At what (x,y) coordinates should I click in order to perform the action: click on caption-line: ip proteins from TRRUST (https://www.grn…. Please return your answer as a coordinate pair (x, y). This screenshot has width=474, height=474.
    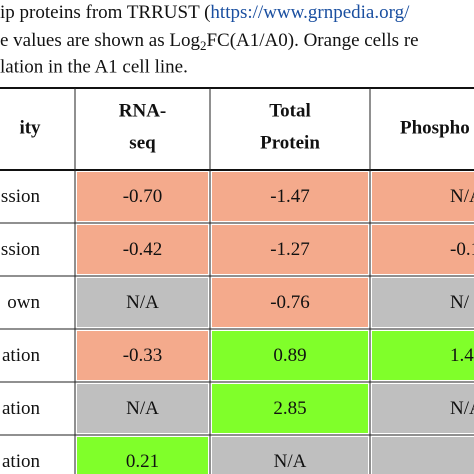
    Looking at the image, I should click on (205, 12).